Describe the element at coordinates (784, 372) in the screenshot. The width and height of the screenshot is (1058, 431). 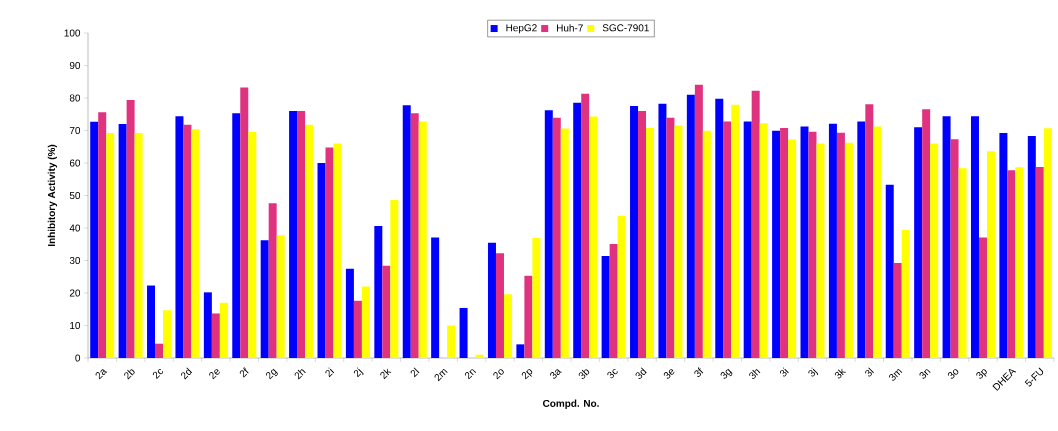
I see `x-tick-label: 3i` at that location.